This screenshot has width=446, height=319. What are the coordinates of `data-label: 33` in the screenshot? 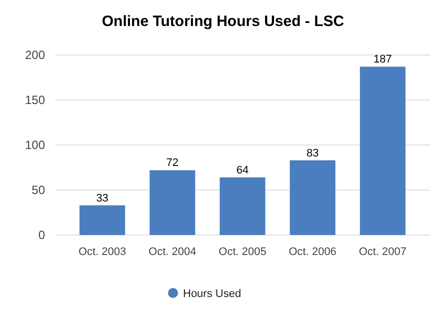 It's located at (102, 198).